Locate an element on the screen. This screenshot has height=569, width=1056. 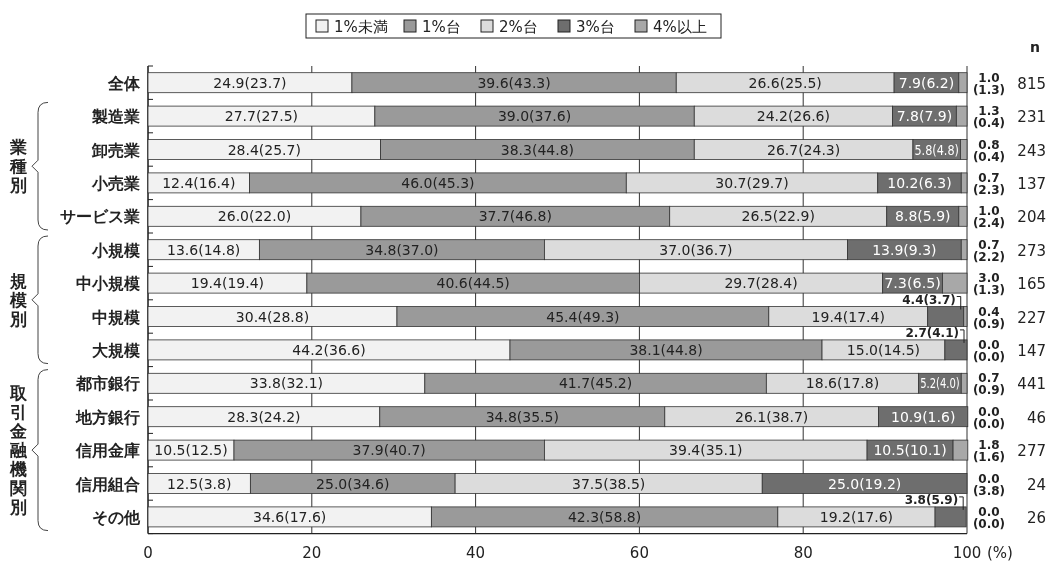
x-tick-label: 40 is located at coordinates (476, 552).